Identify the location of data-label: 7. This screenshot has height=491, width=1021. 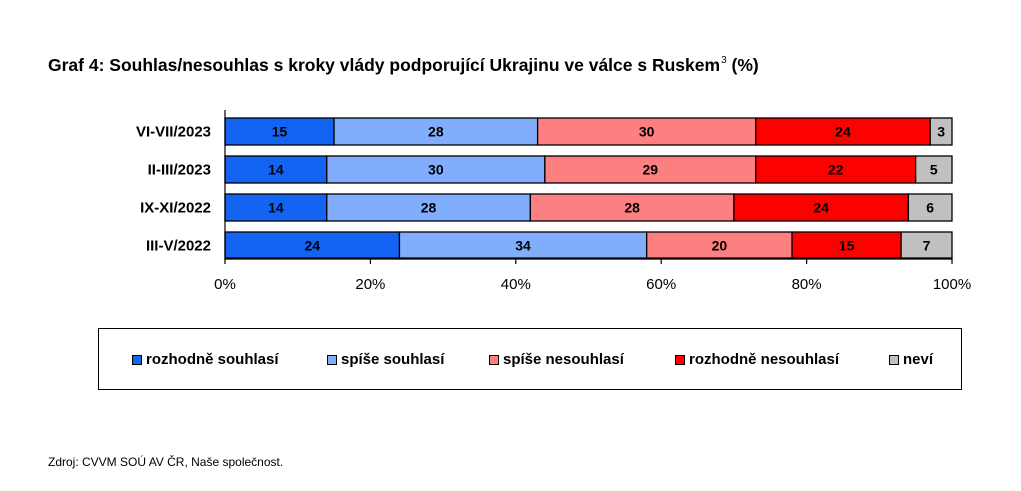
(927, 246).